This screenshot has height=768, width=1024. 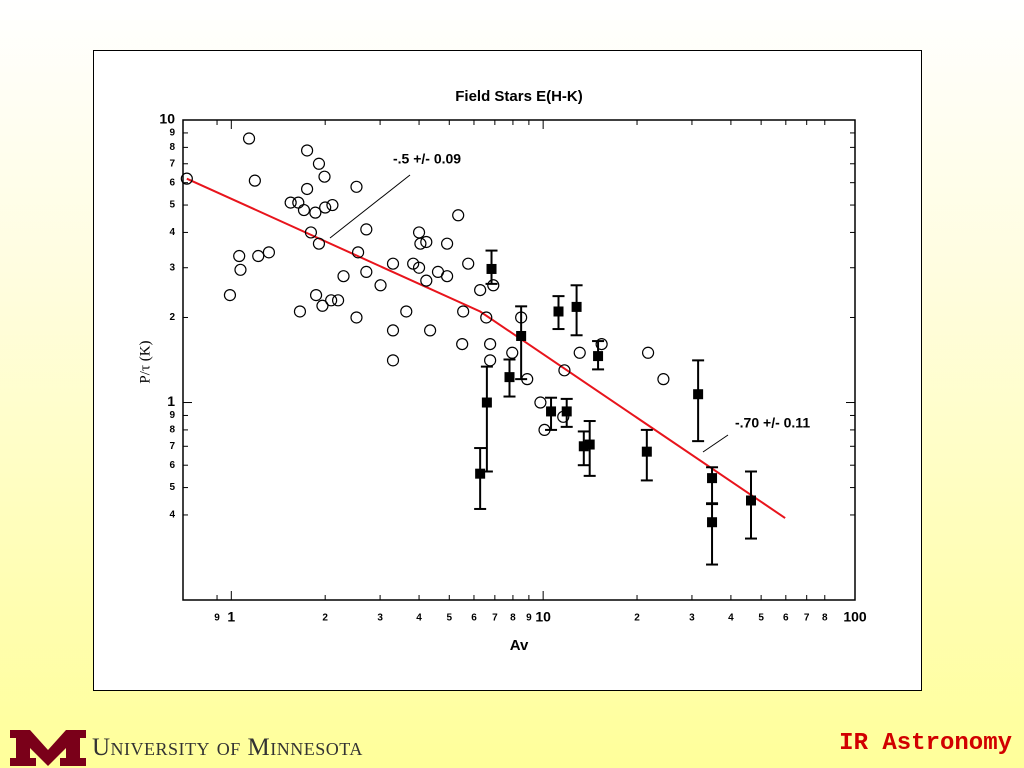 I want to click on y-tick-label: 8, so click(x=172, y=430).